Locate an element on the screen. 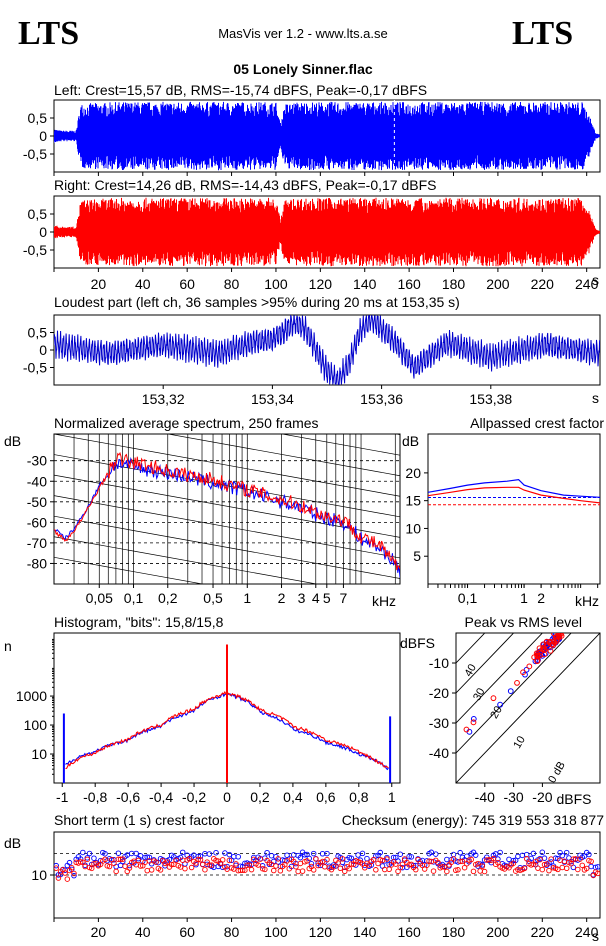 This screenshot has height=946, width=606. loudest-xtick-label: 153,32 is located at coordinates (163, 399).